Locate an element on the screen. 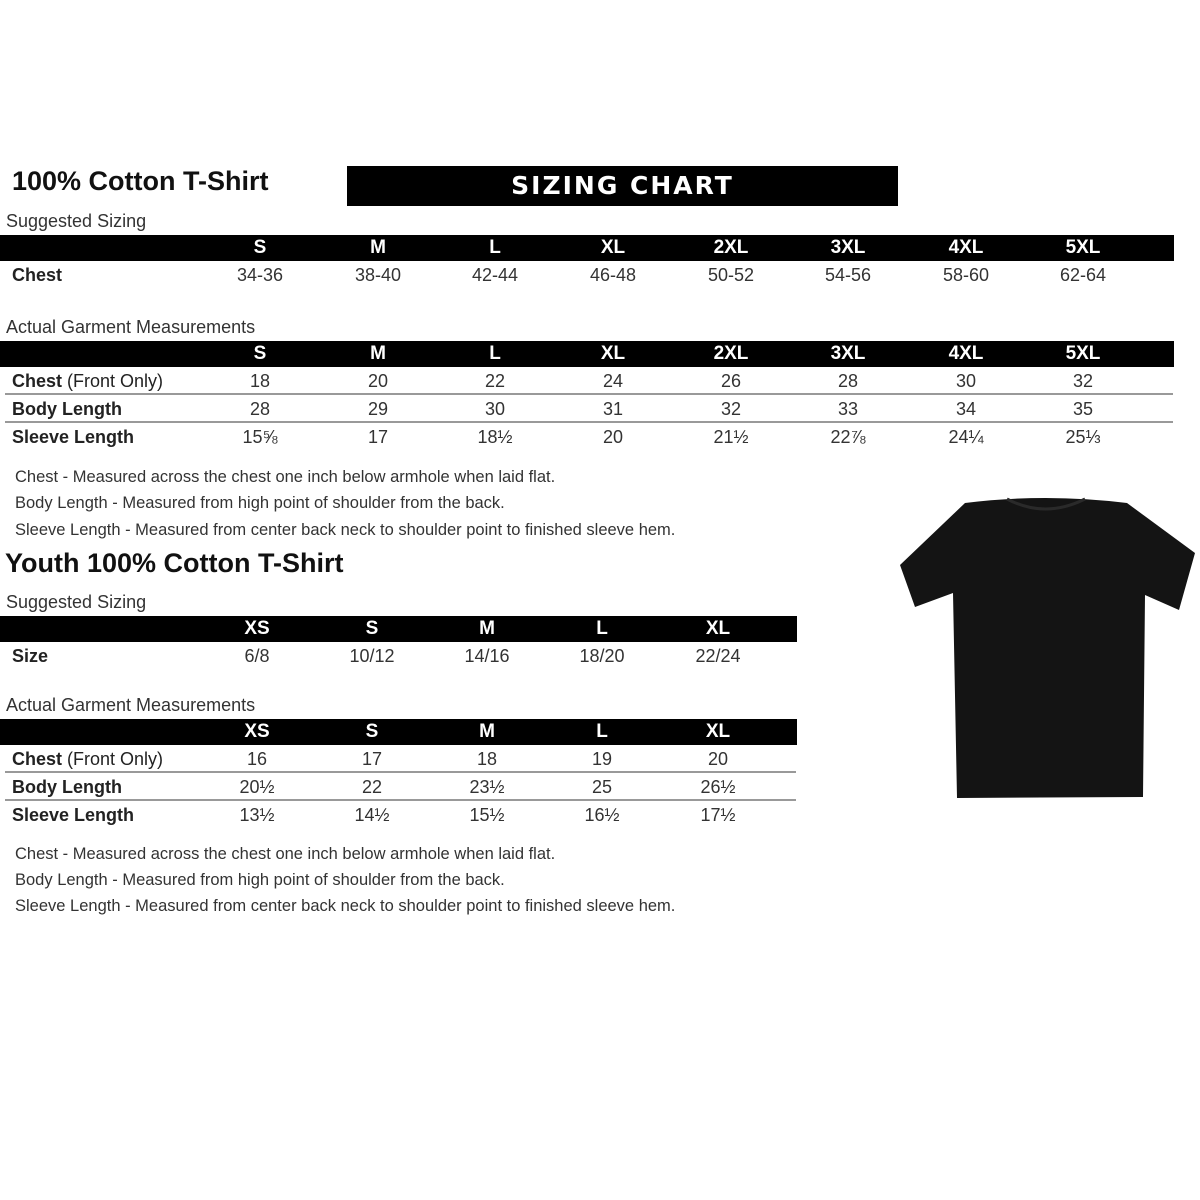 The height and width of the screenshot is (1200, 1200). table-row: Sleeve Length 13½ 14½ 15½ 16½ 17½ is located at coordinates (398, 815).